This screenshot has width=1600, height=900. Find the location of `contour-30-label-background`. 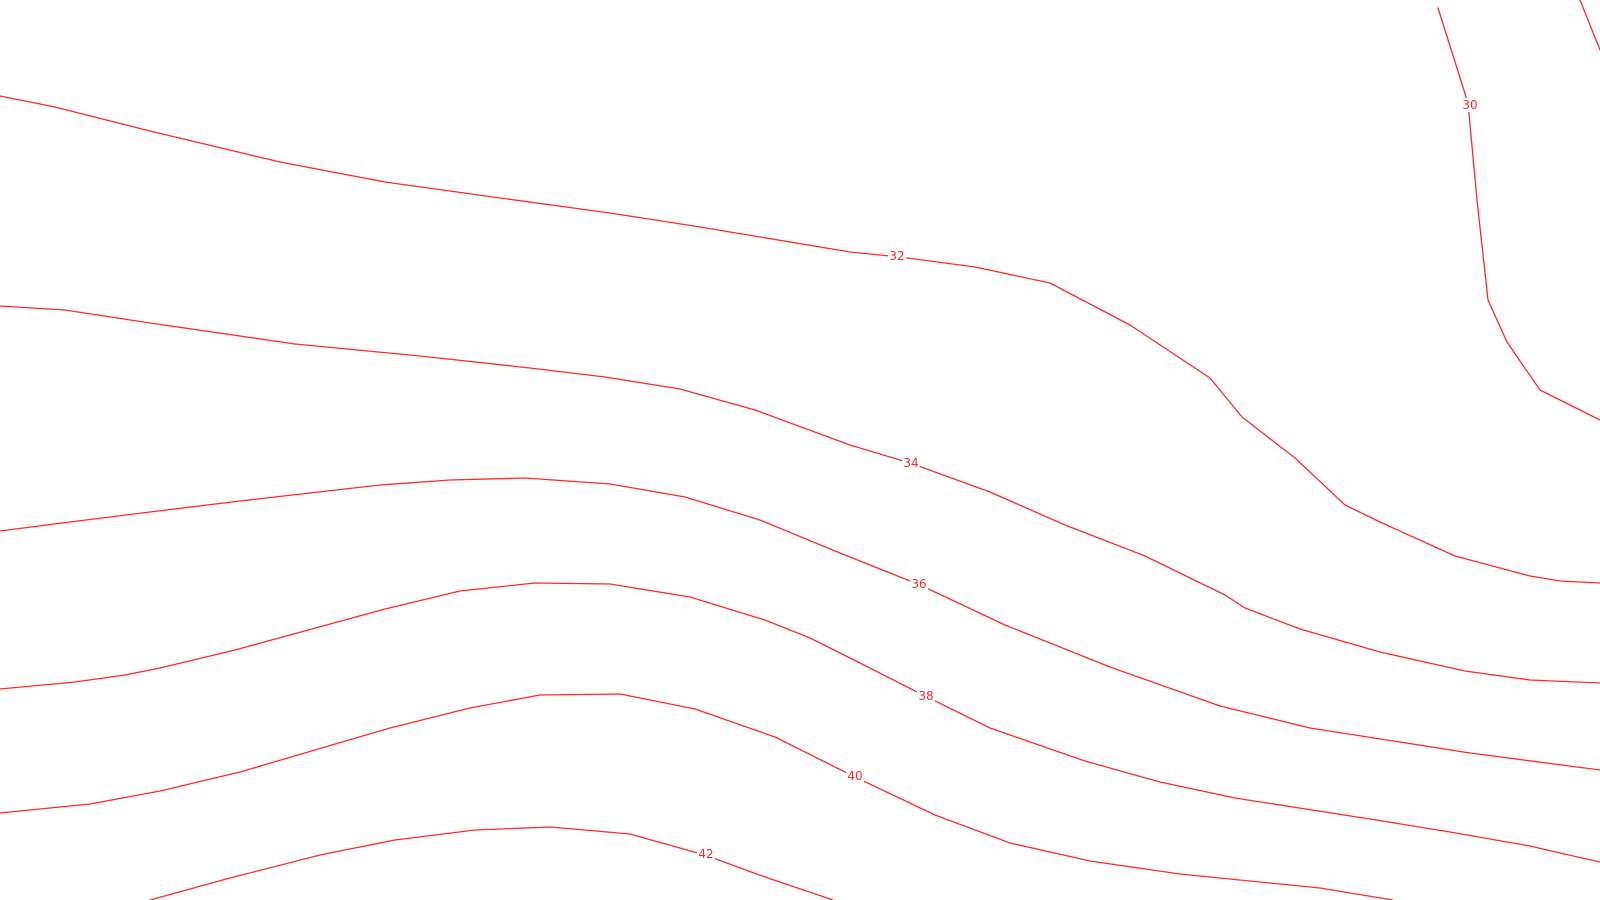

contour-30-label-background is located at coordinates (1470, 105).